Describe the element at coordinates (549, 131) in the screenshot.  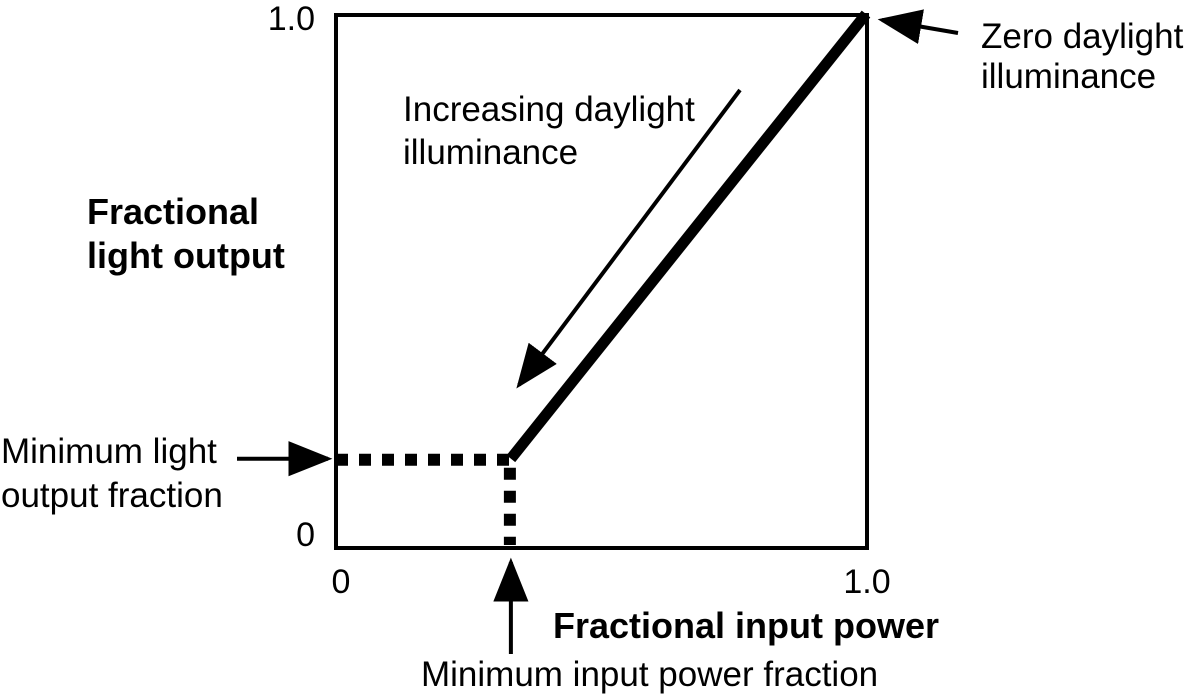
I see `annotation-increasing-daylight: Increasing daylight illuminance` at that location.